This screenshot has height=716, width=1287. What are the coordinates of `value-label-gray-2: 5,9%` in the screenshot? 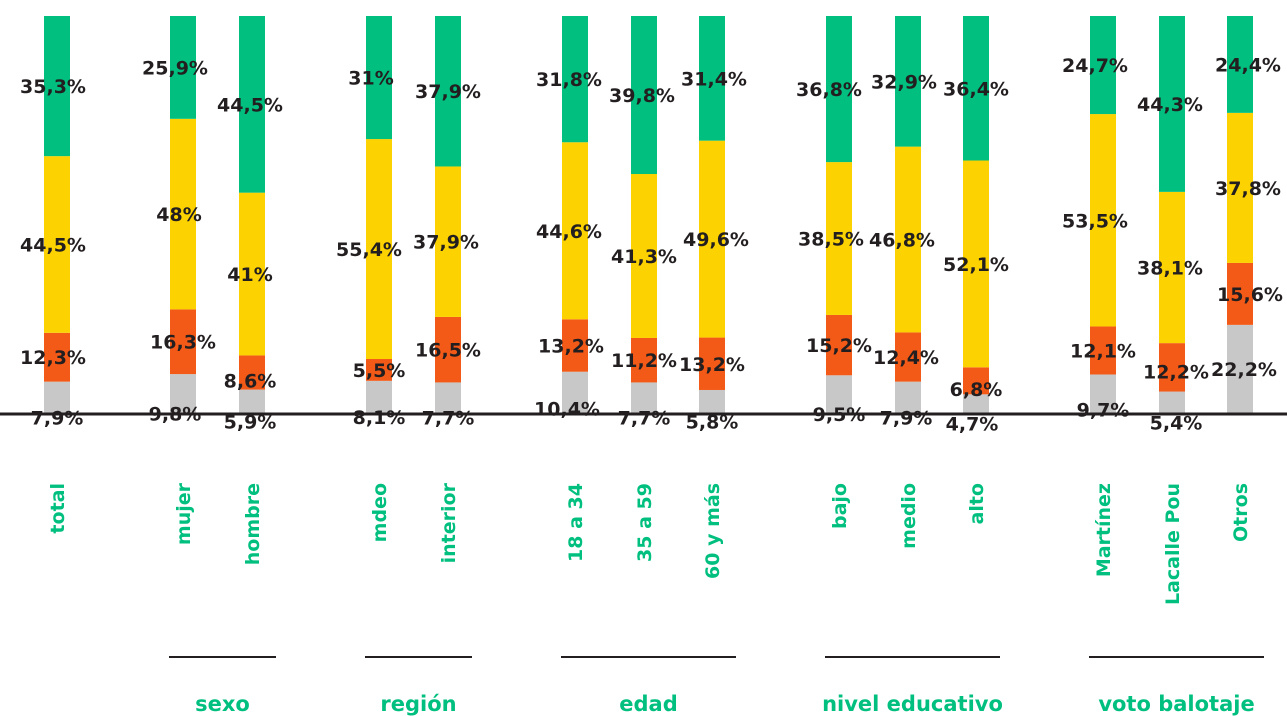 It's located at (250, 422).